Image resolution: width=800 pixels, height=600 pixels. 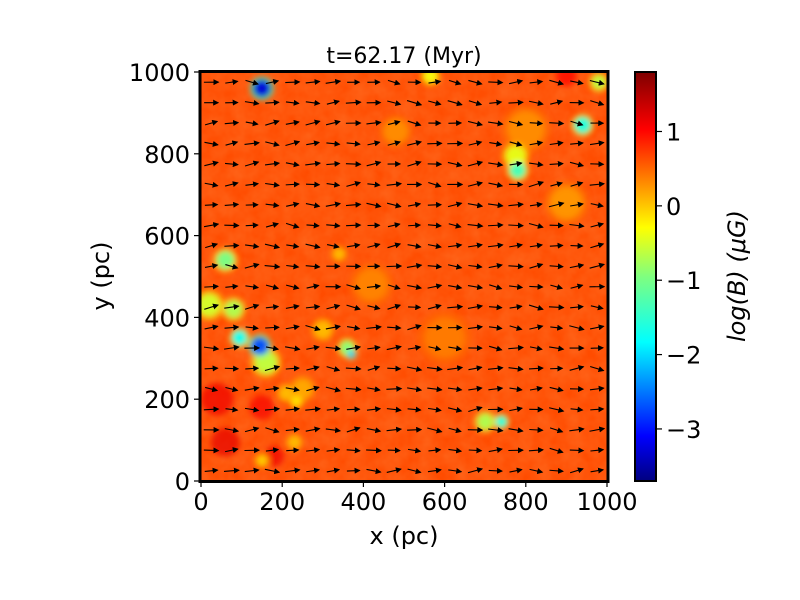 What do you see at coordinates (678, 281) in the screenshot?
I see `colorbar-ticks: −3 −2 −1 0 1` at bounding box center [678, 281].